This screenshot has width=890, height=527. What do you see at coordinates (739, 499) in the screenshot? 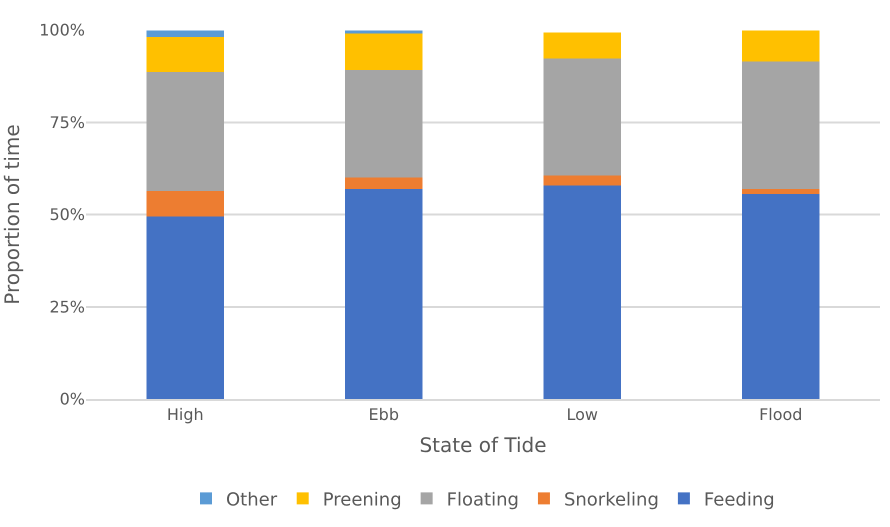
I see `legend-label: Feeding` at bounding box center [739, 499].